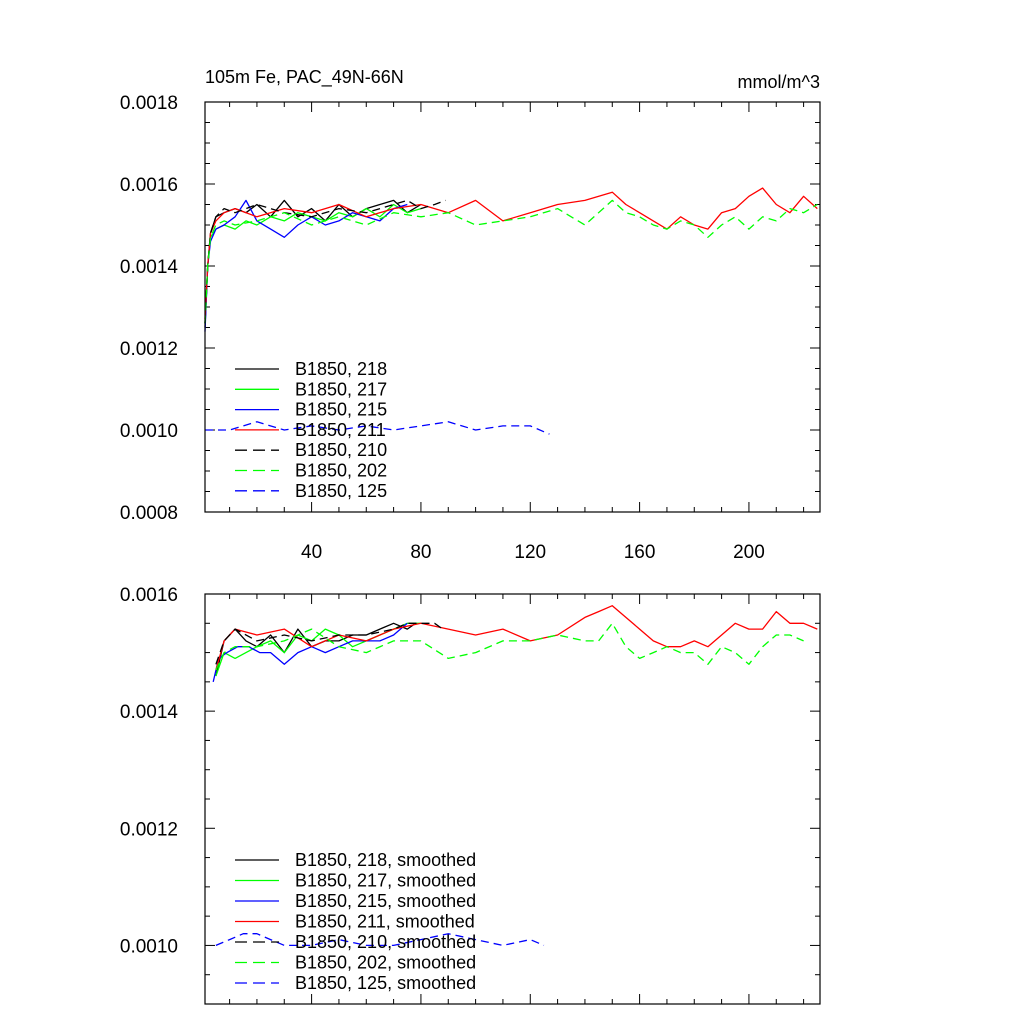  What do you see at coordinates (385, 860) in the screenshot?
I see `legend-label: B1850, 218, smoothed` at bounding box center [385, 860].